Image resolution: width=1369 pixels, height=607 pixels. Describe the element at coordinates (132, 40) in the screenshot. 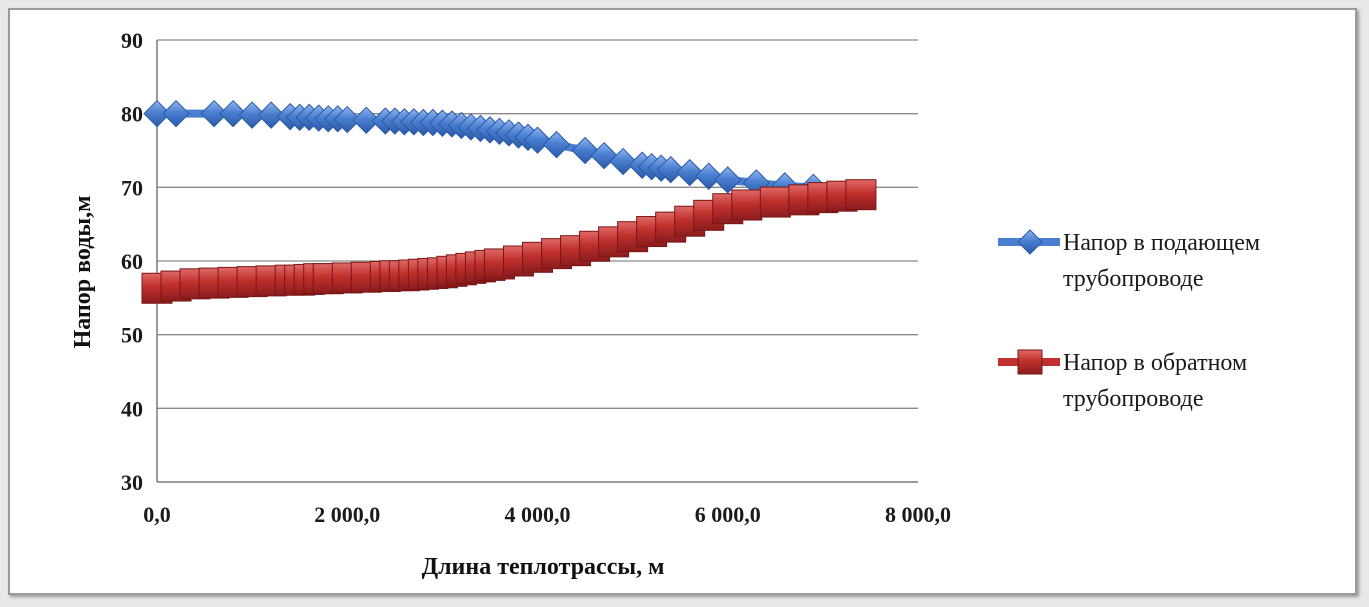

I see `y-tick-label: 90` at that location.